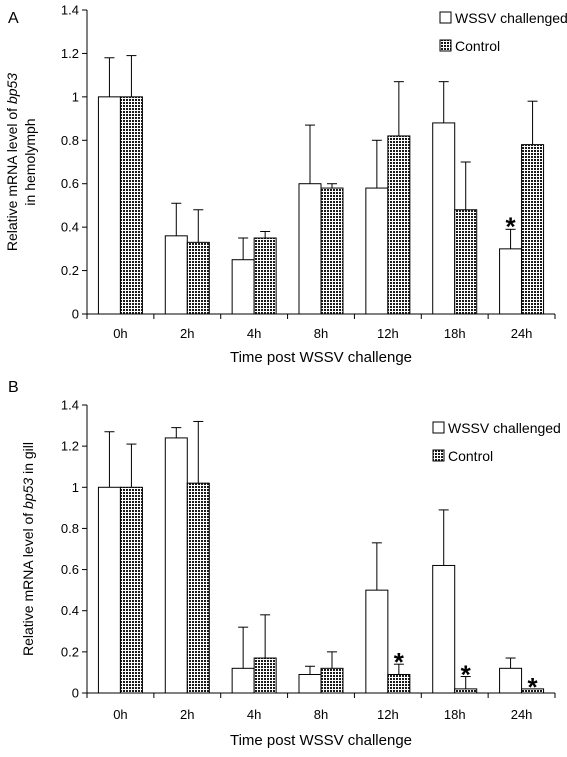 This screenshot has width=567, height=757. I want to click on bar-control-18h, so click(466, 262).